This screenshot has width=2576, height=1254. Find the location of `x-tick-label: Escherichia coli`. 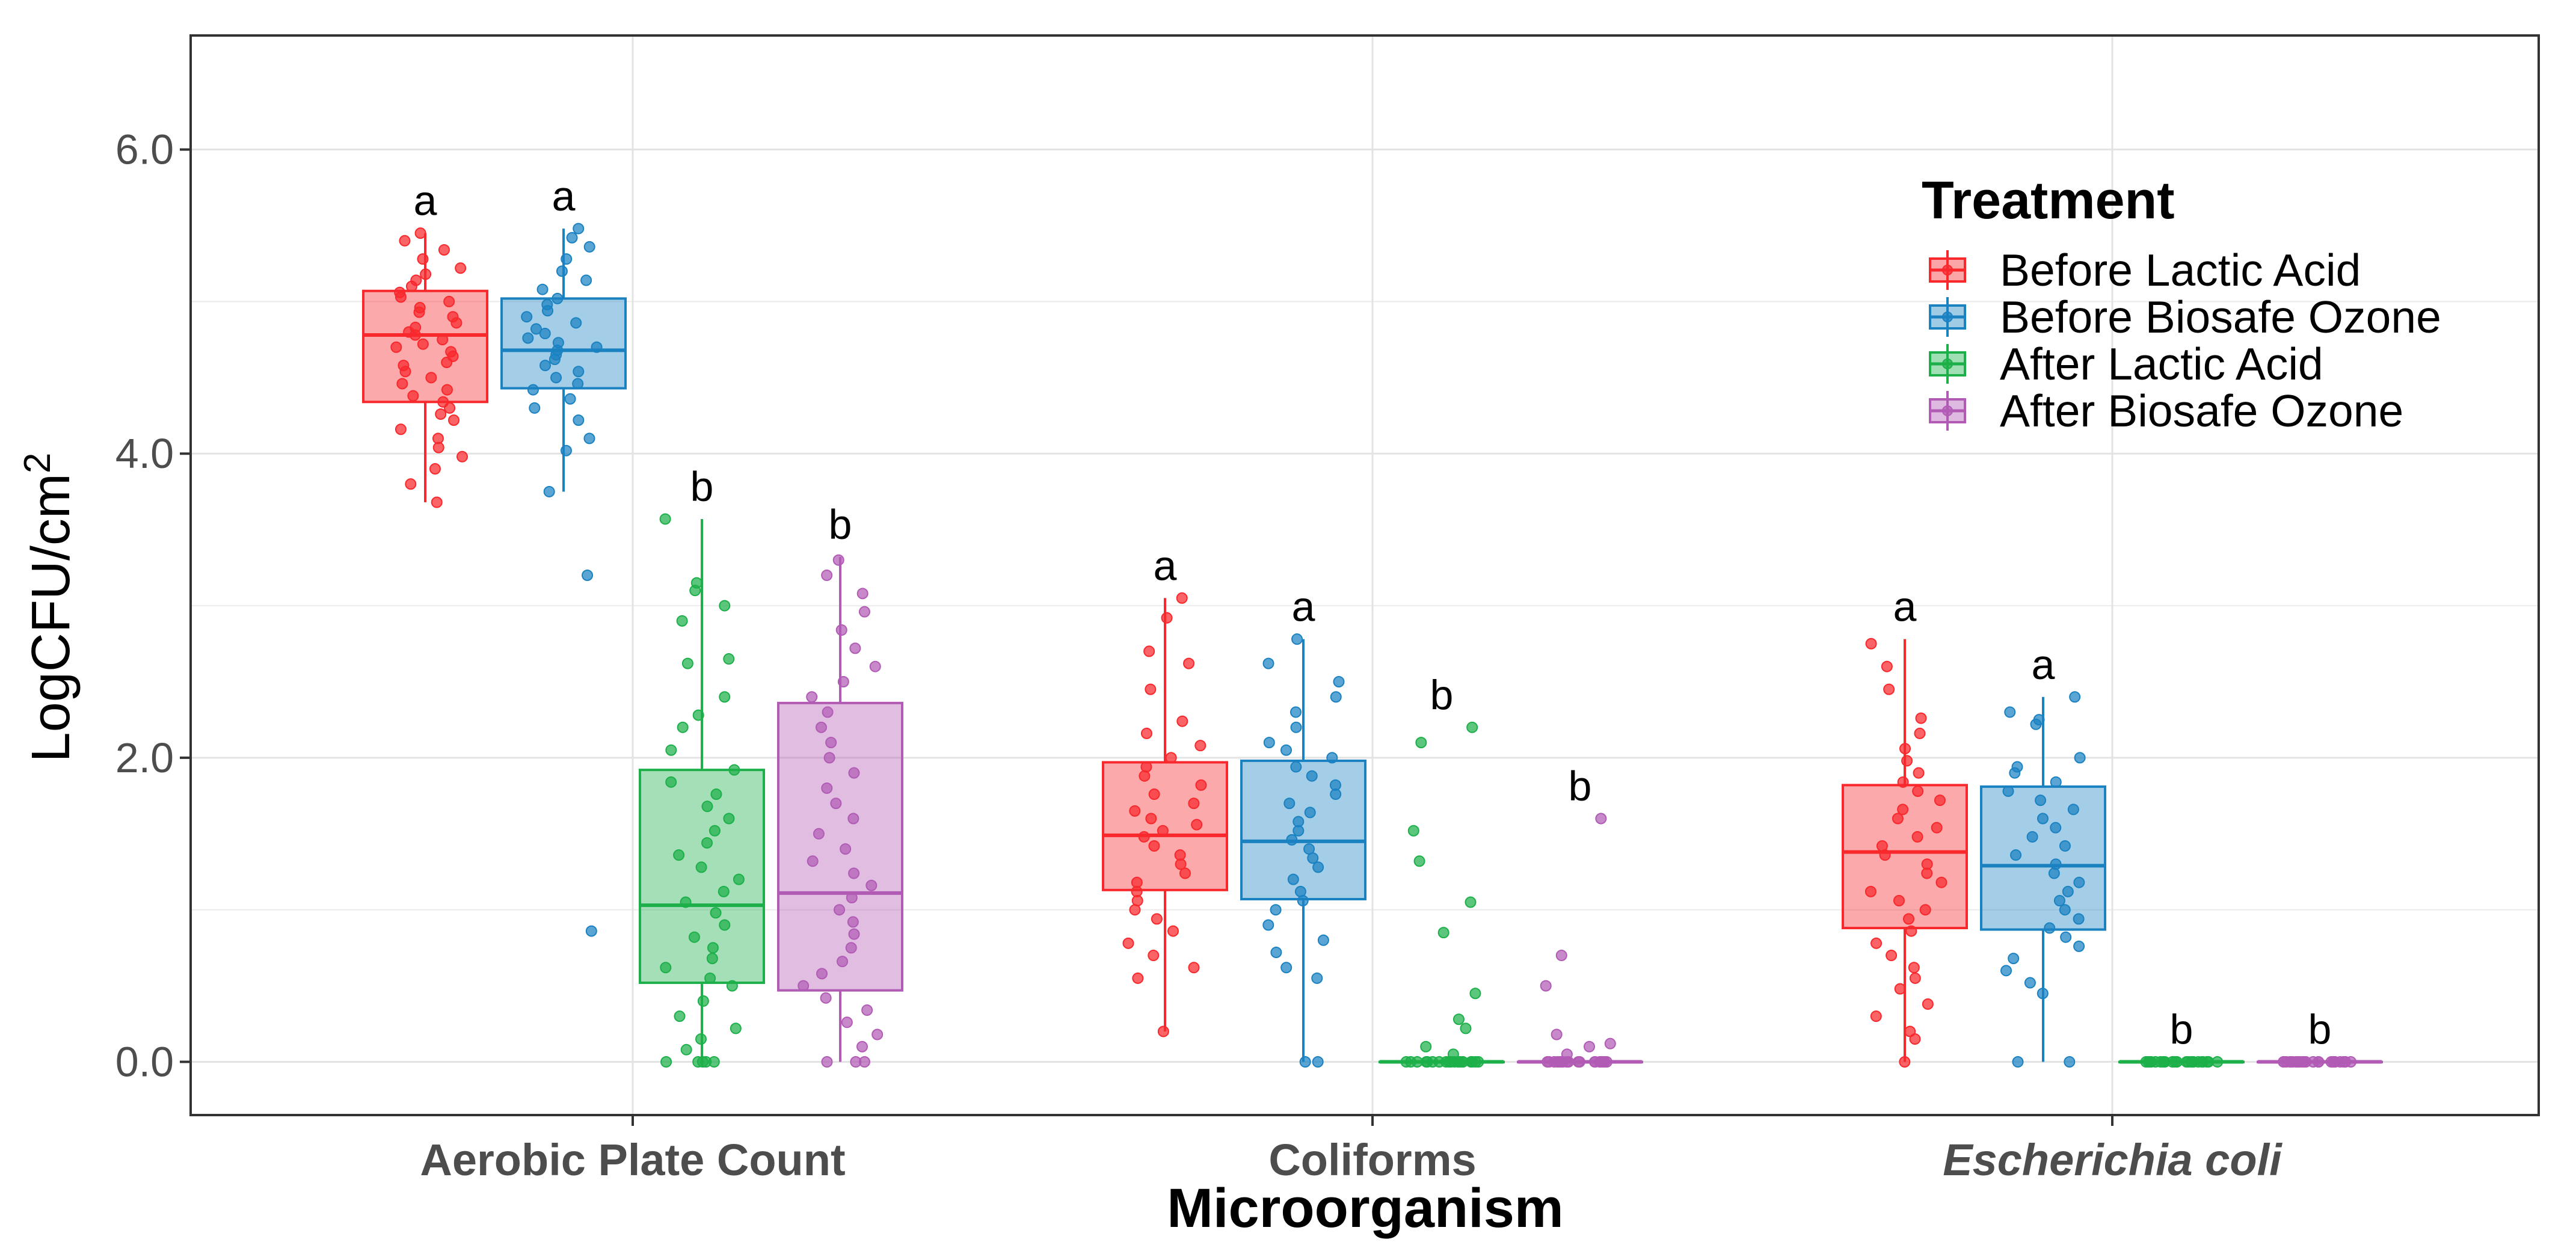

x-tick-label: Escherichia coli is located at coordinates (2112, 1160).